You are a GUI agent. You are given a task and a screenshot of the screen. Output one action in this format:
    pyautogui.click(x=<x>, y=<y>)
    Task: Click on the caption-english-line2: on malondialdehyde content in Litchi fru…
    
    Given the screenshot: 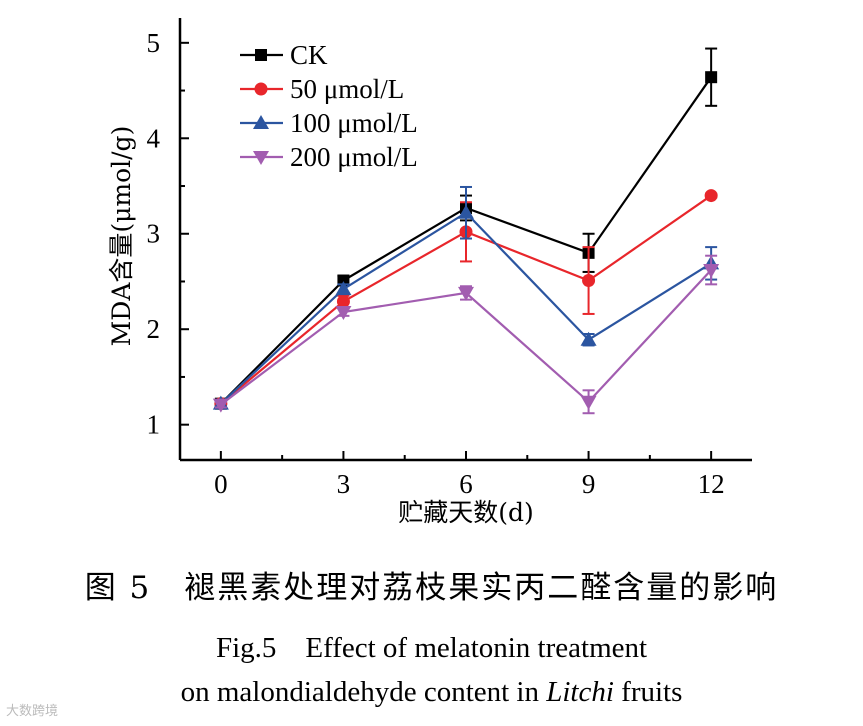 What is the action you would take?
    pyautogui.click(x=431, y=692)
    